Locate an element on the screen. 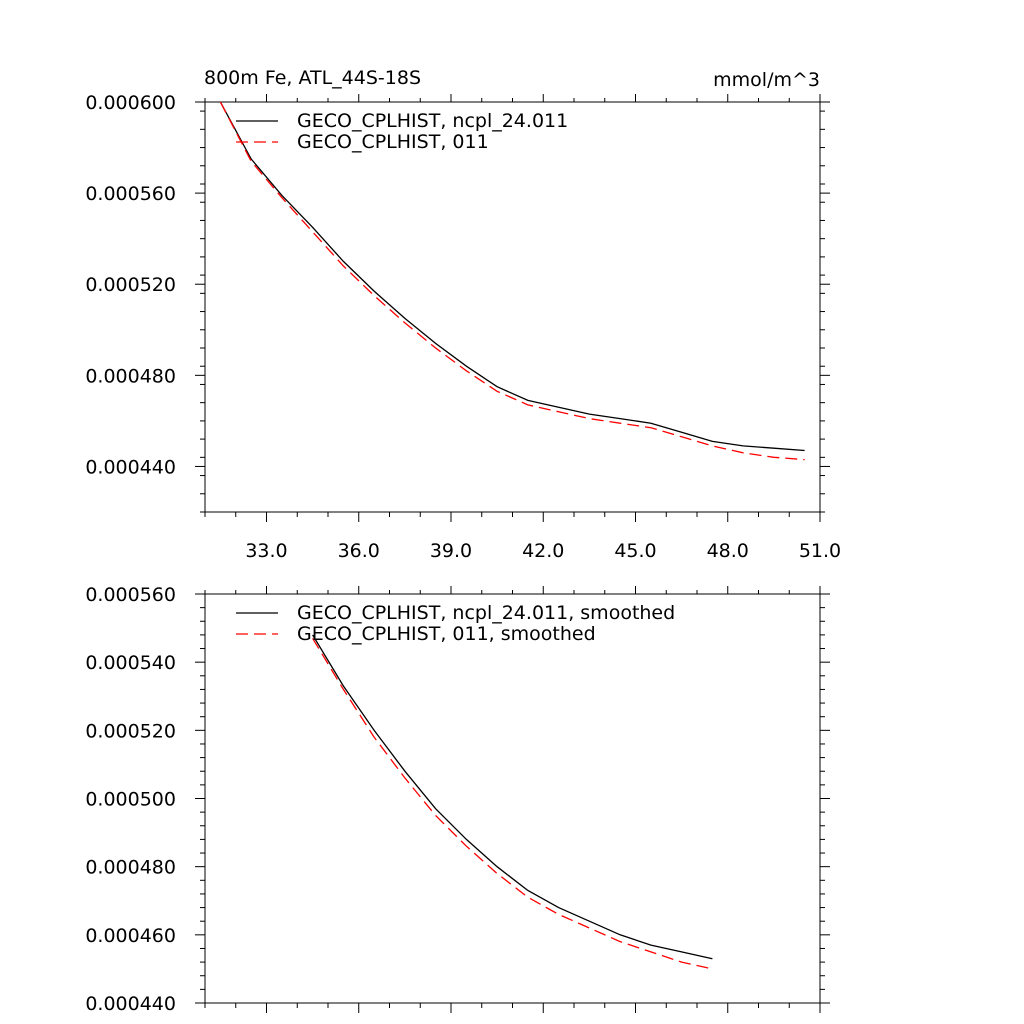 This screenshot has width=1024, height=1024. chart-title: 800m Fe, ATL_44S-18S is located at coordinates (312, 78).